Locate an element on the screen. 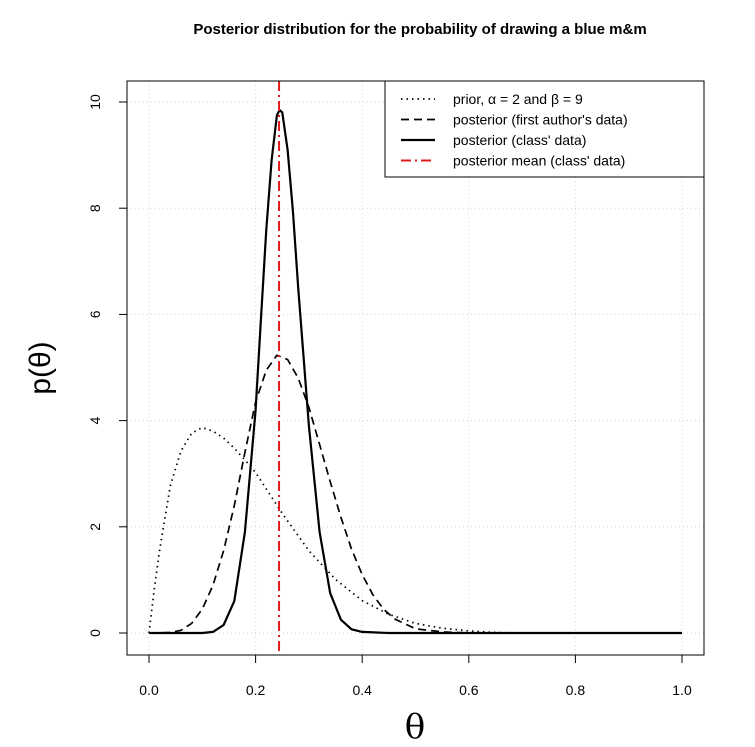 The height and width of the screenshot is (747, 755). y-axis: 0 2 4 6 8 10 is located at coordinates (107, 365).